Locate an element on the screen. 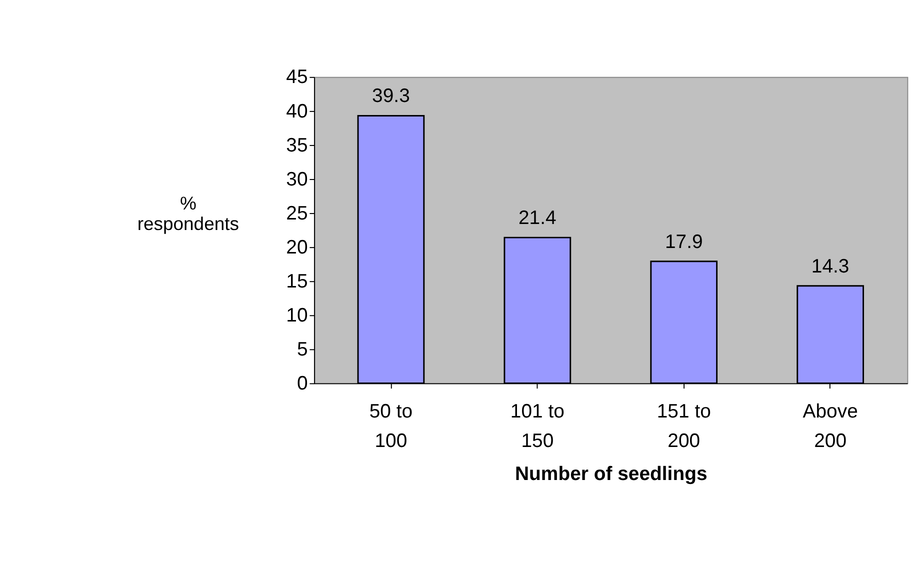 Image resolution: width=915 pixels, height=563 pixels. data-label: 39.3 is located at coordinates (391, 96).